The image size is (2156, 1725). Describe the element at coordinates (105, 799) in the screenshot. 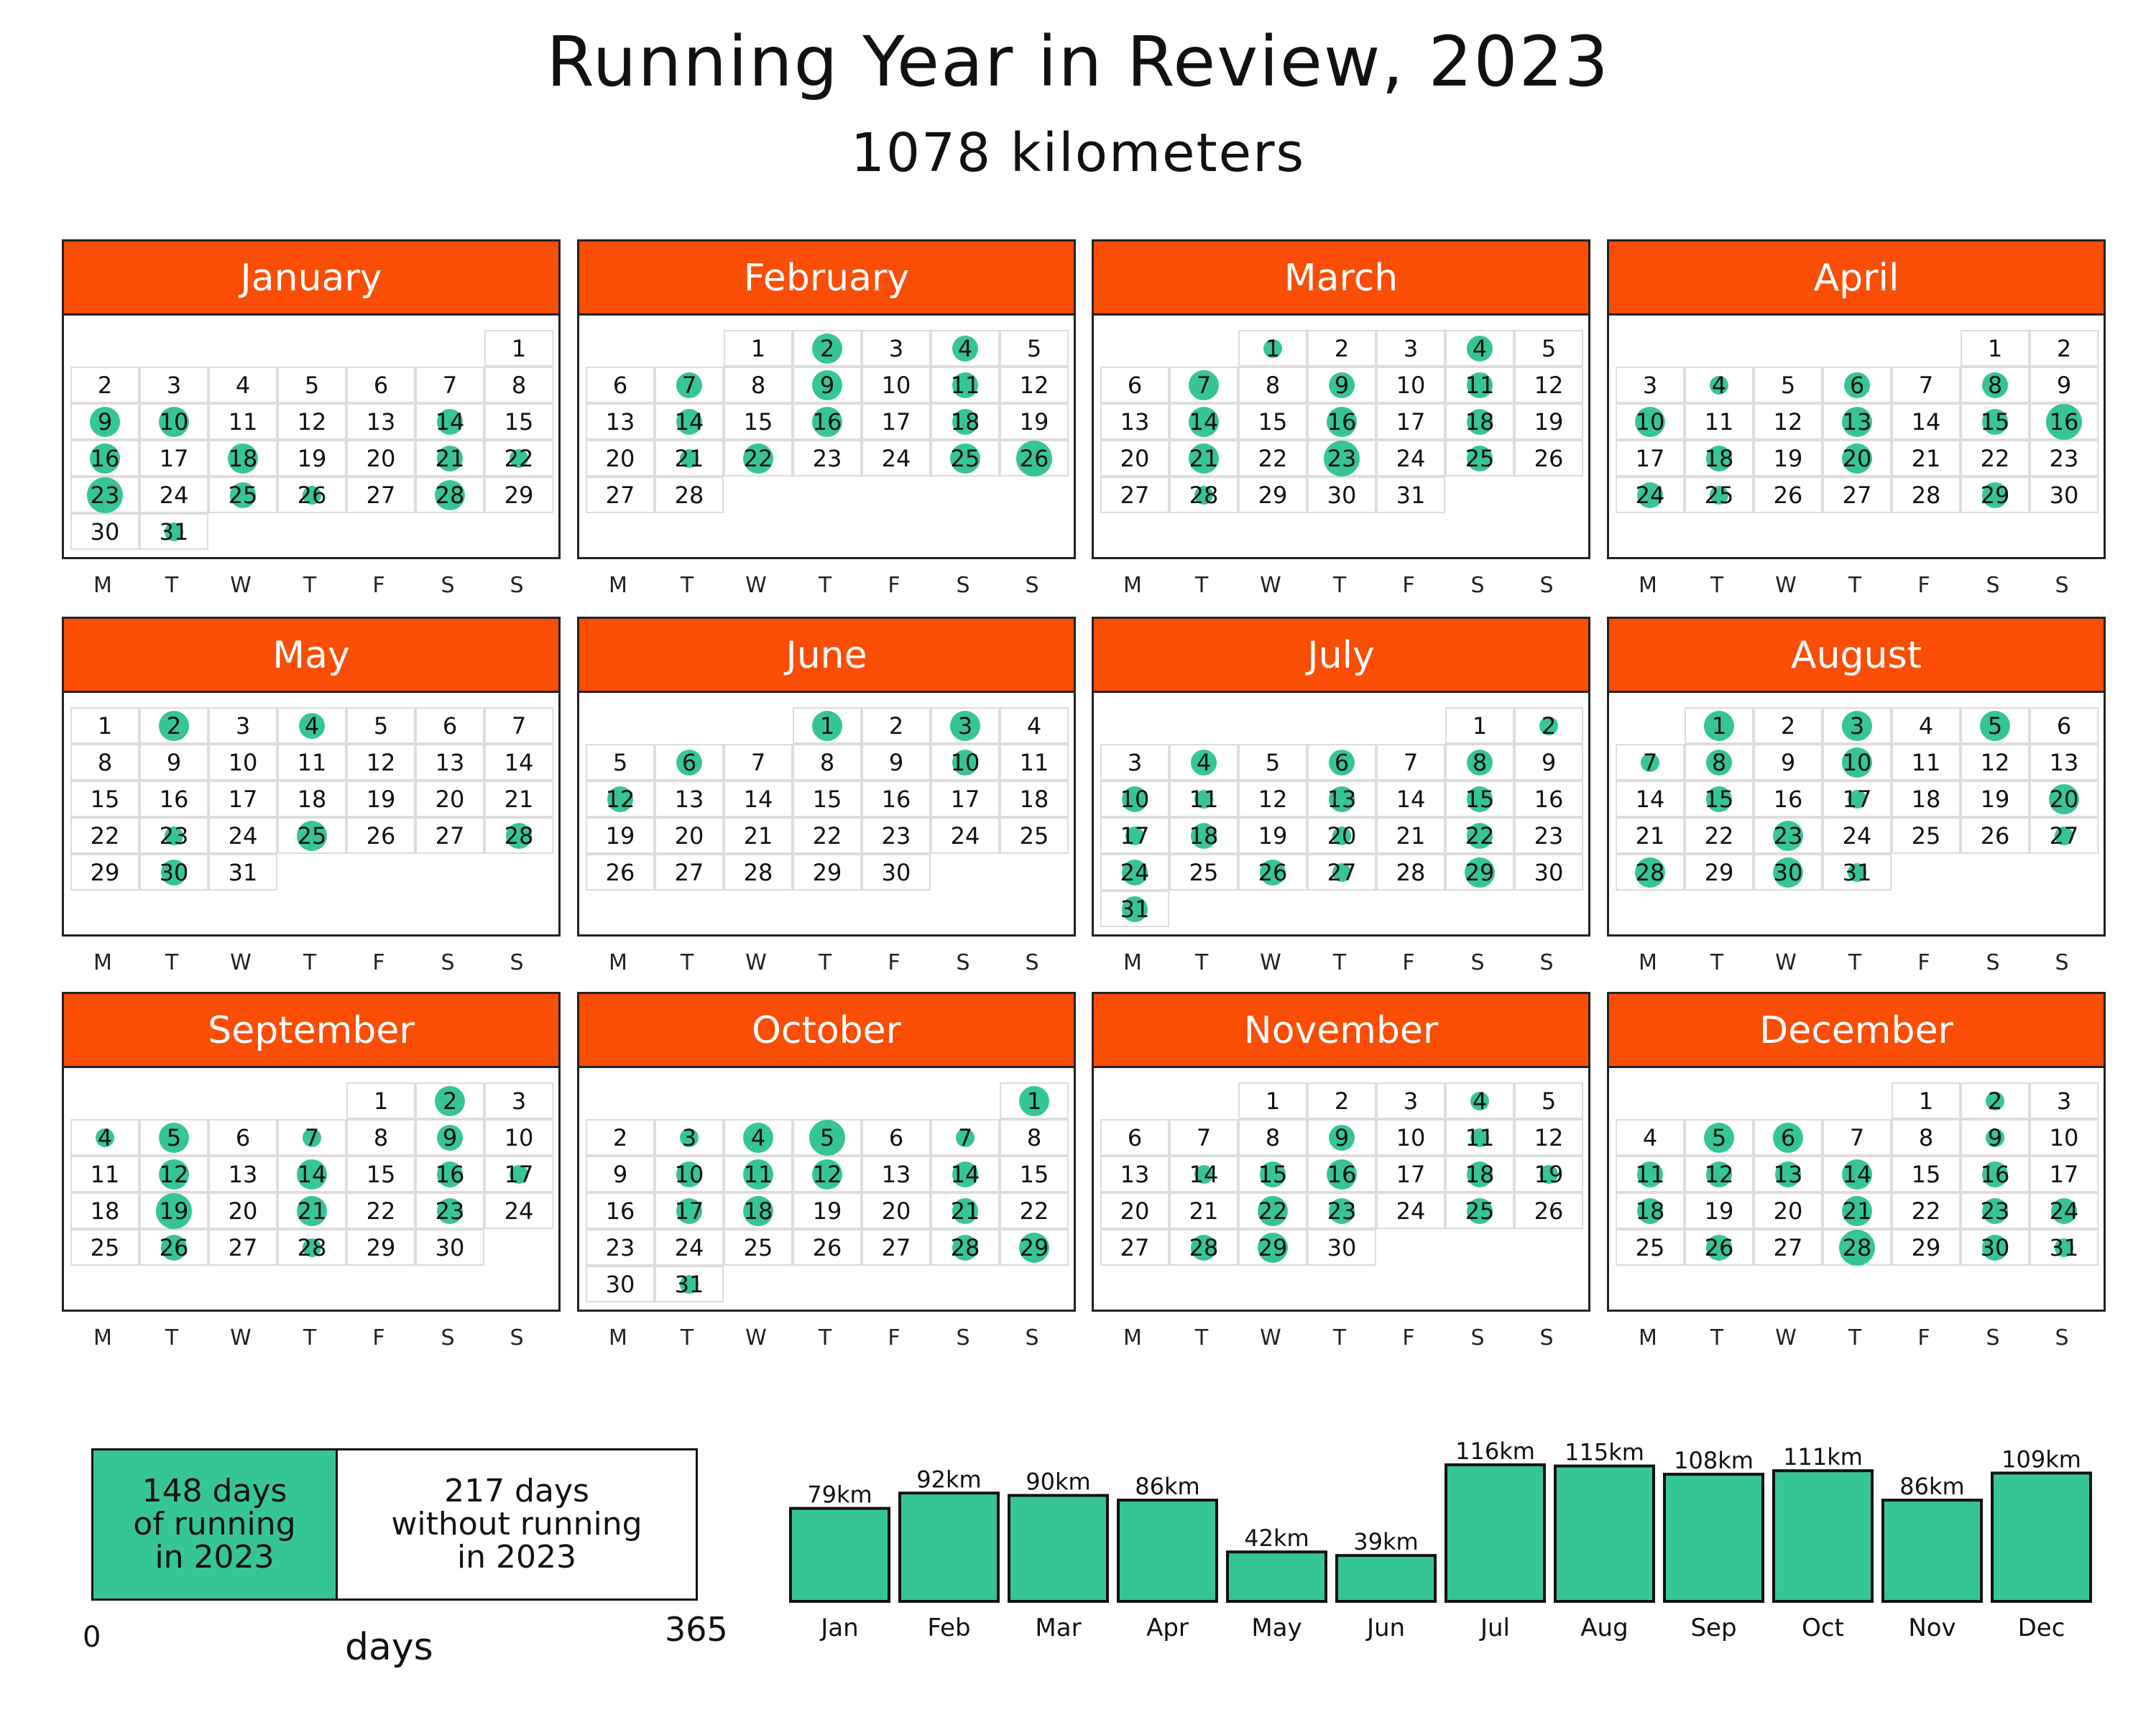

I see `day-number: 15` at that location.